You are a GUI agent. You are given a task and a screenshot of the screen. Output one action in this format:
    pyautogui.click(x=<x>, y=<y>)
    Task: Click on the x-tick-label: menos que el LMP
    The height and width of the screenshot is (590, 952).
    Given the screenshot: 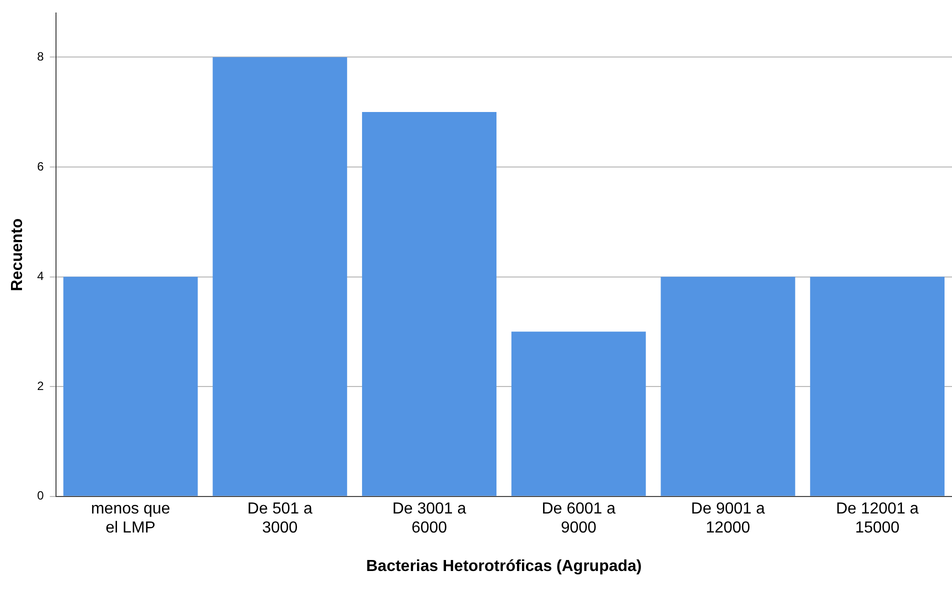 What is the action you would take?
    pyautogui.click(x=130, y=518)
    